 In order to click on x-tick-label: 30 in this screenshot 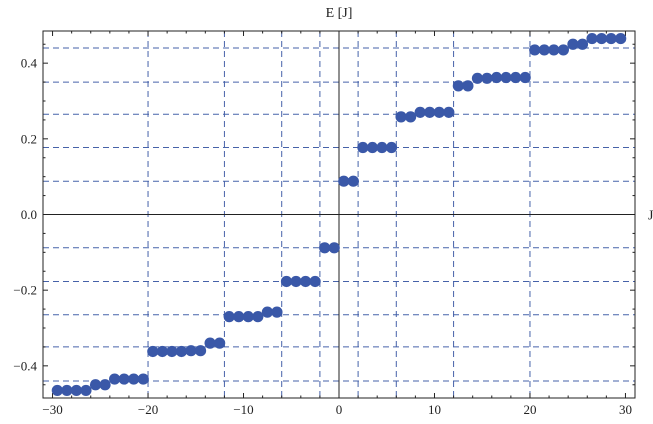, I will do `click(625, 409)`.